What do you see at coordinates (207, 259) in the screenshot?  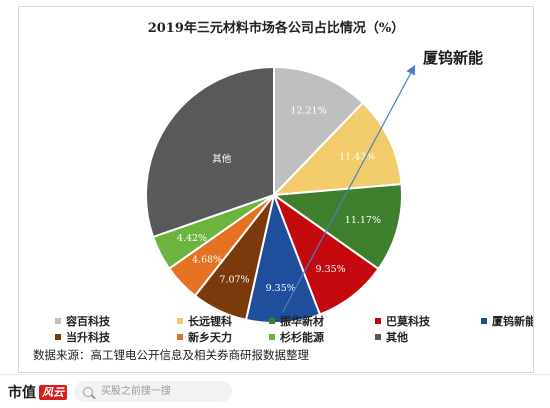 I see `slice-data-label: 4.68%` at bounding box center [207, 259].